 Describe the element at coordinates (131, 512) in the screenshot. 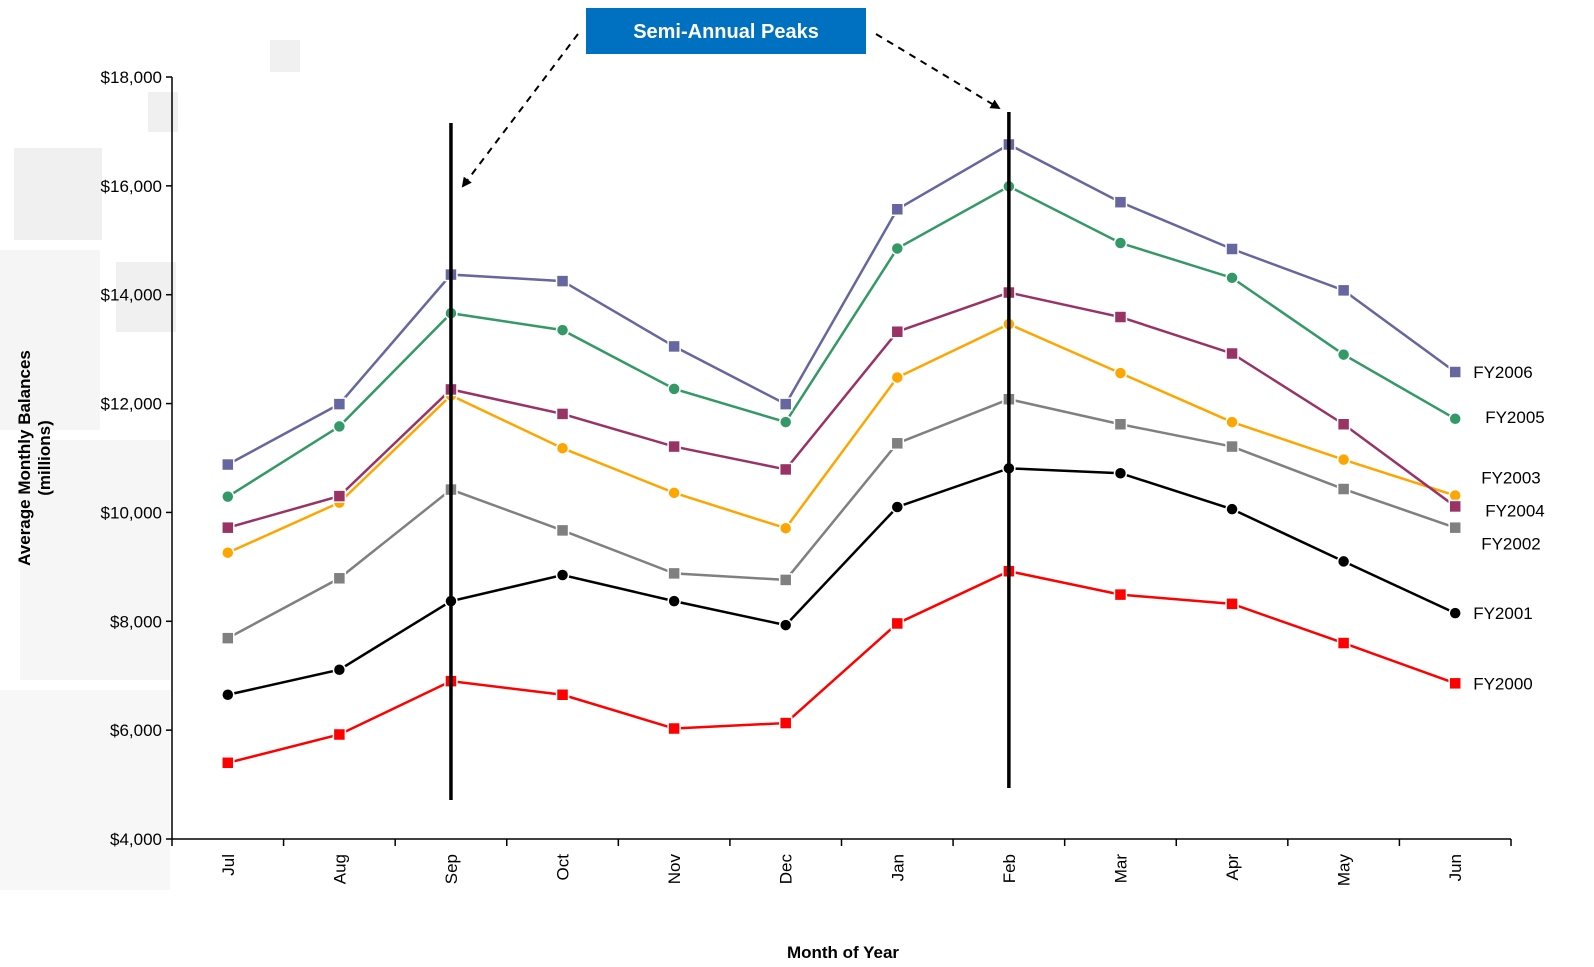

I see `y-tick-label: $10,000` at that location.